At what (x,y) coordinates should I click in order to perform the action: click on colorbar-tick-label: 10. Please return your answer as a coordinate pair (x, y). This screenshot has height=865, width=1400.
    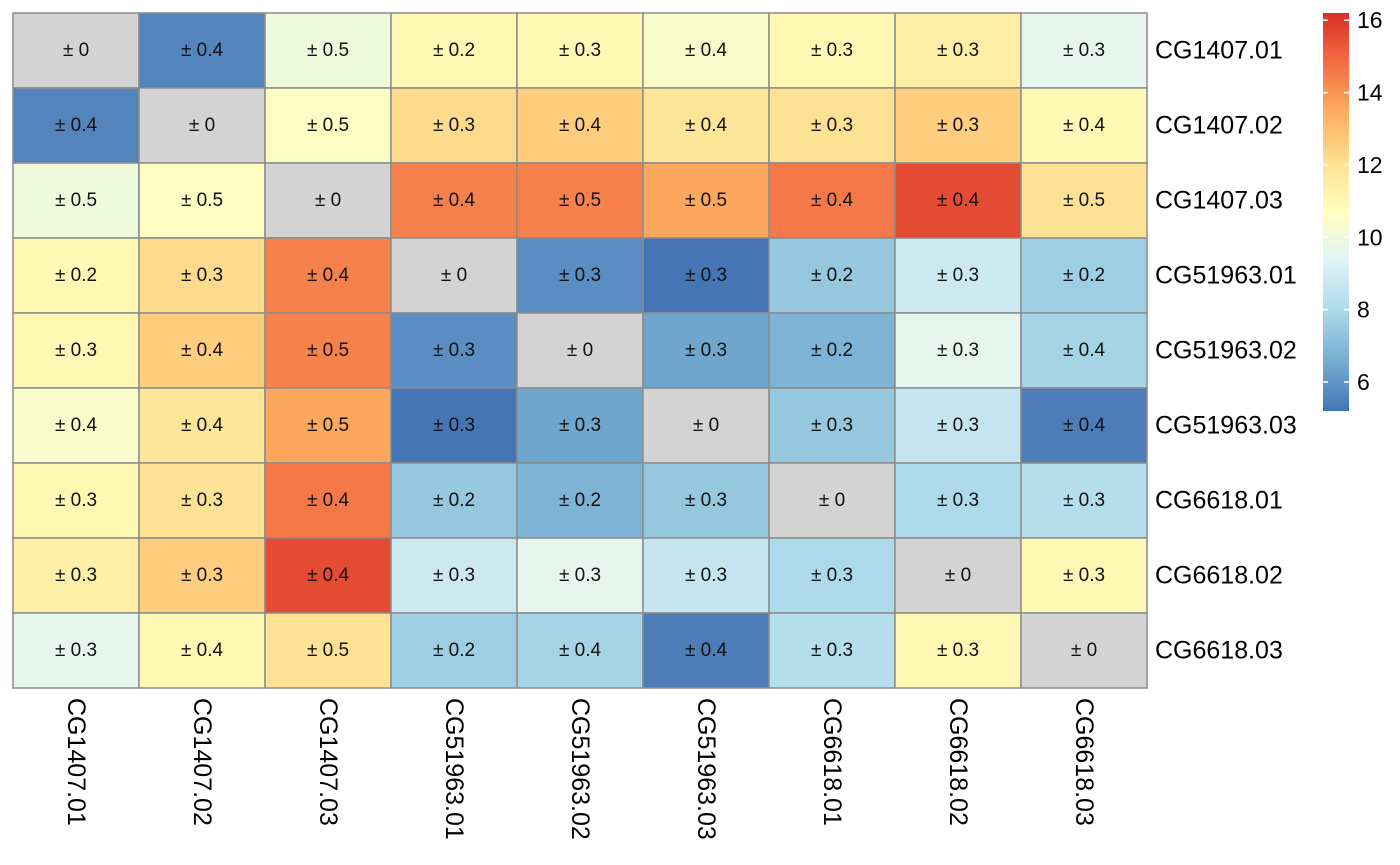
    Looking at the image, I should click on (1370, 237).